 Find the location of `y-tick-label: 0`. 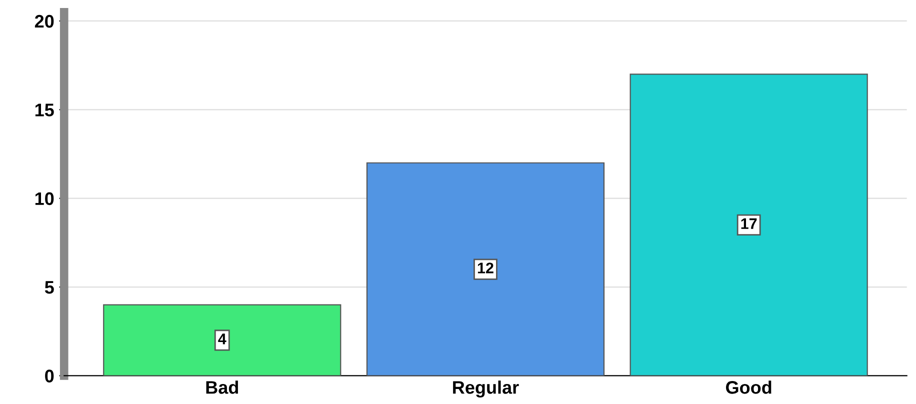

y-tick-label: 0 is located at coordinates (49, 376).